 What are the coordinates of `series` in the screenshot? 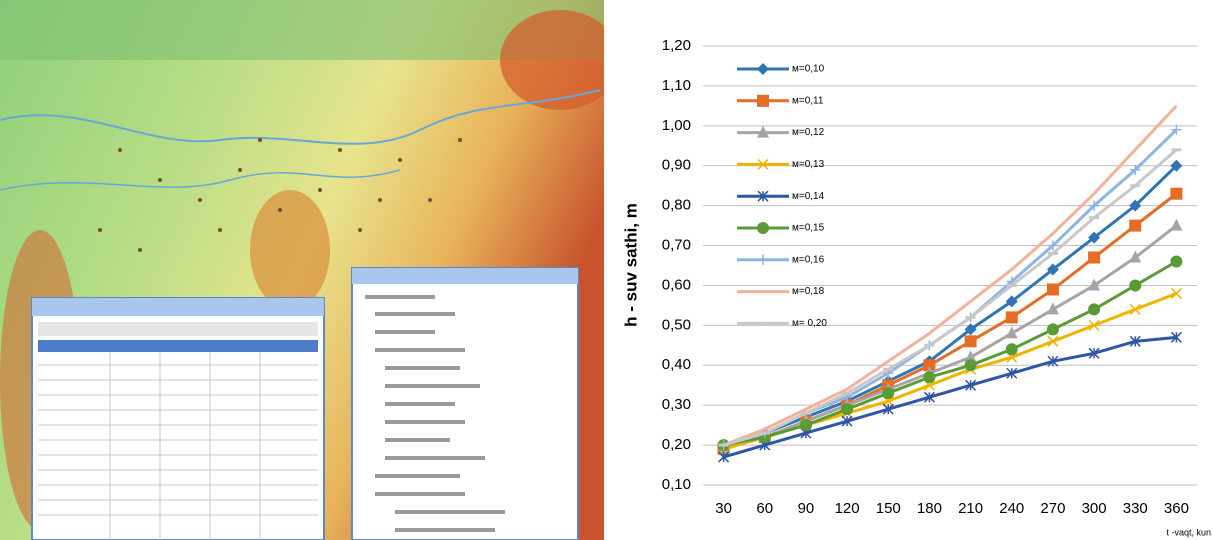 It's located at (950, 397).